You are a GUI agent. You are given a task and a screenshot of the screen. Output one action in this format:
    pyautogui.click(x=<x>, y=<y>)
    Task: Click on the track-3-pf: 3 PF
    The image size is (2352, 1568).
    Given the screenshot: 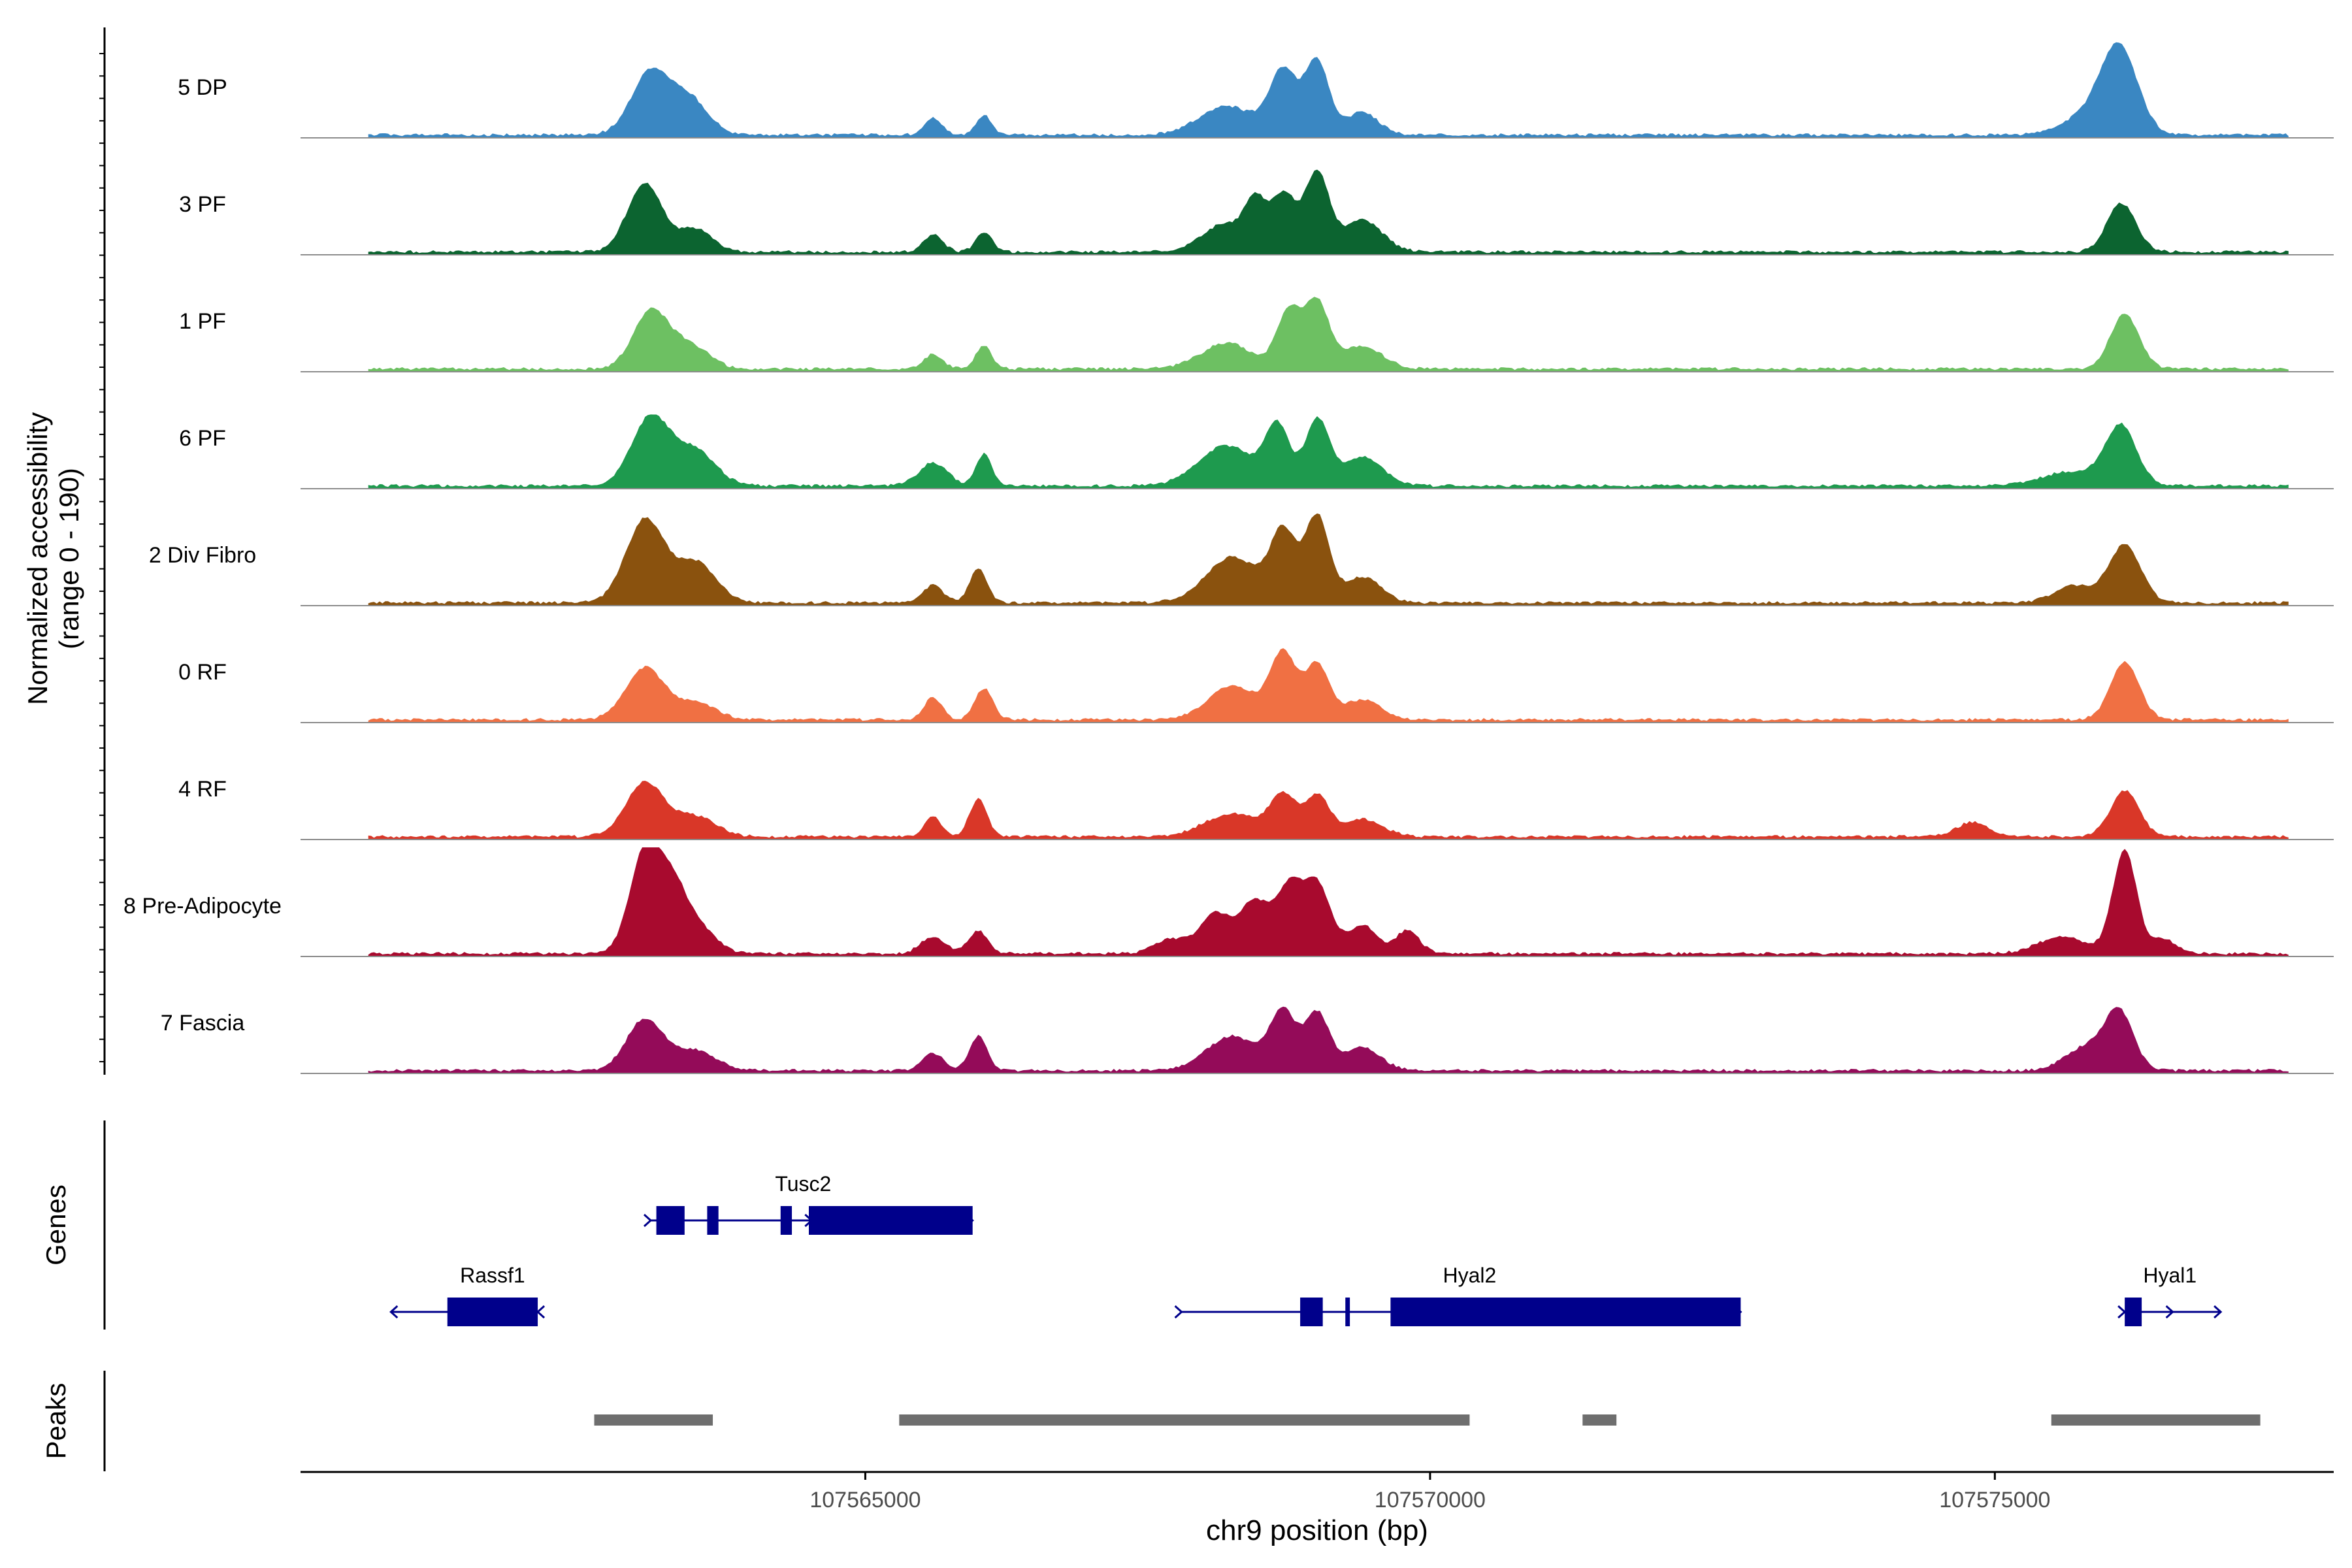 What is the action you would take?
    pyautogui.click(x=1256, y=212)
    